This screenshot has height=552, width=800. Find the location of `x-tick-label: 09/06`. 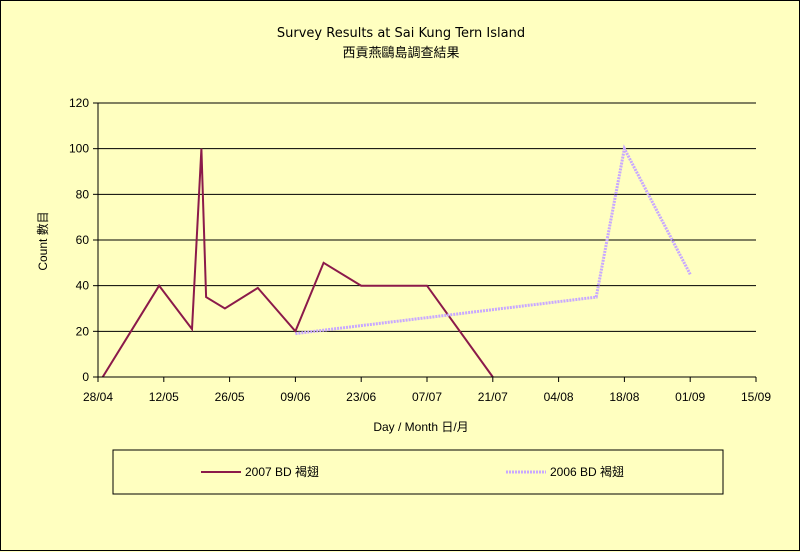

x-tick-label: 09/06 is located at coordinates (295, 397).